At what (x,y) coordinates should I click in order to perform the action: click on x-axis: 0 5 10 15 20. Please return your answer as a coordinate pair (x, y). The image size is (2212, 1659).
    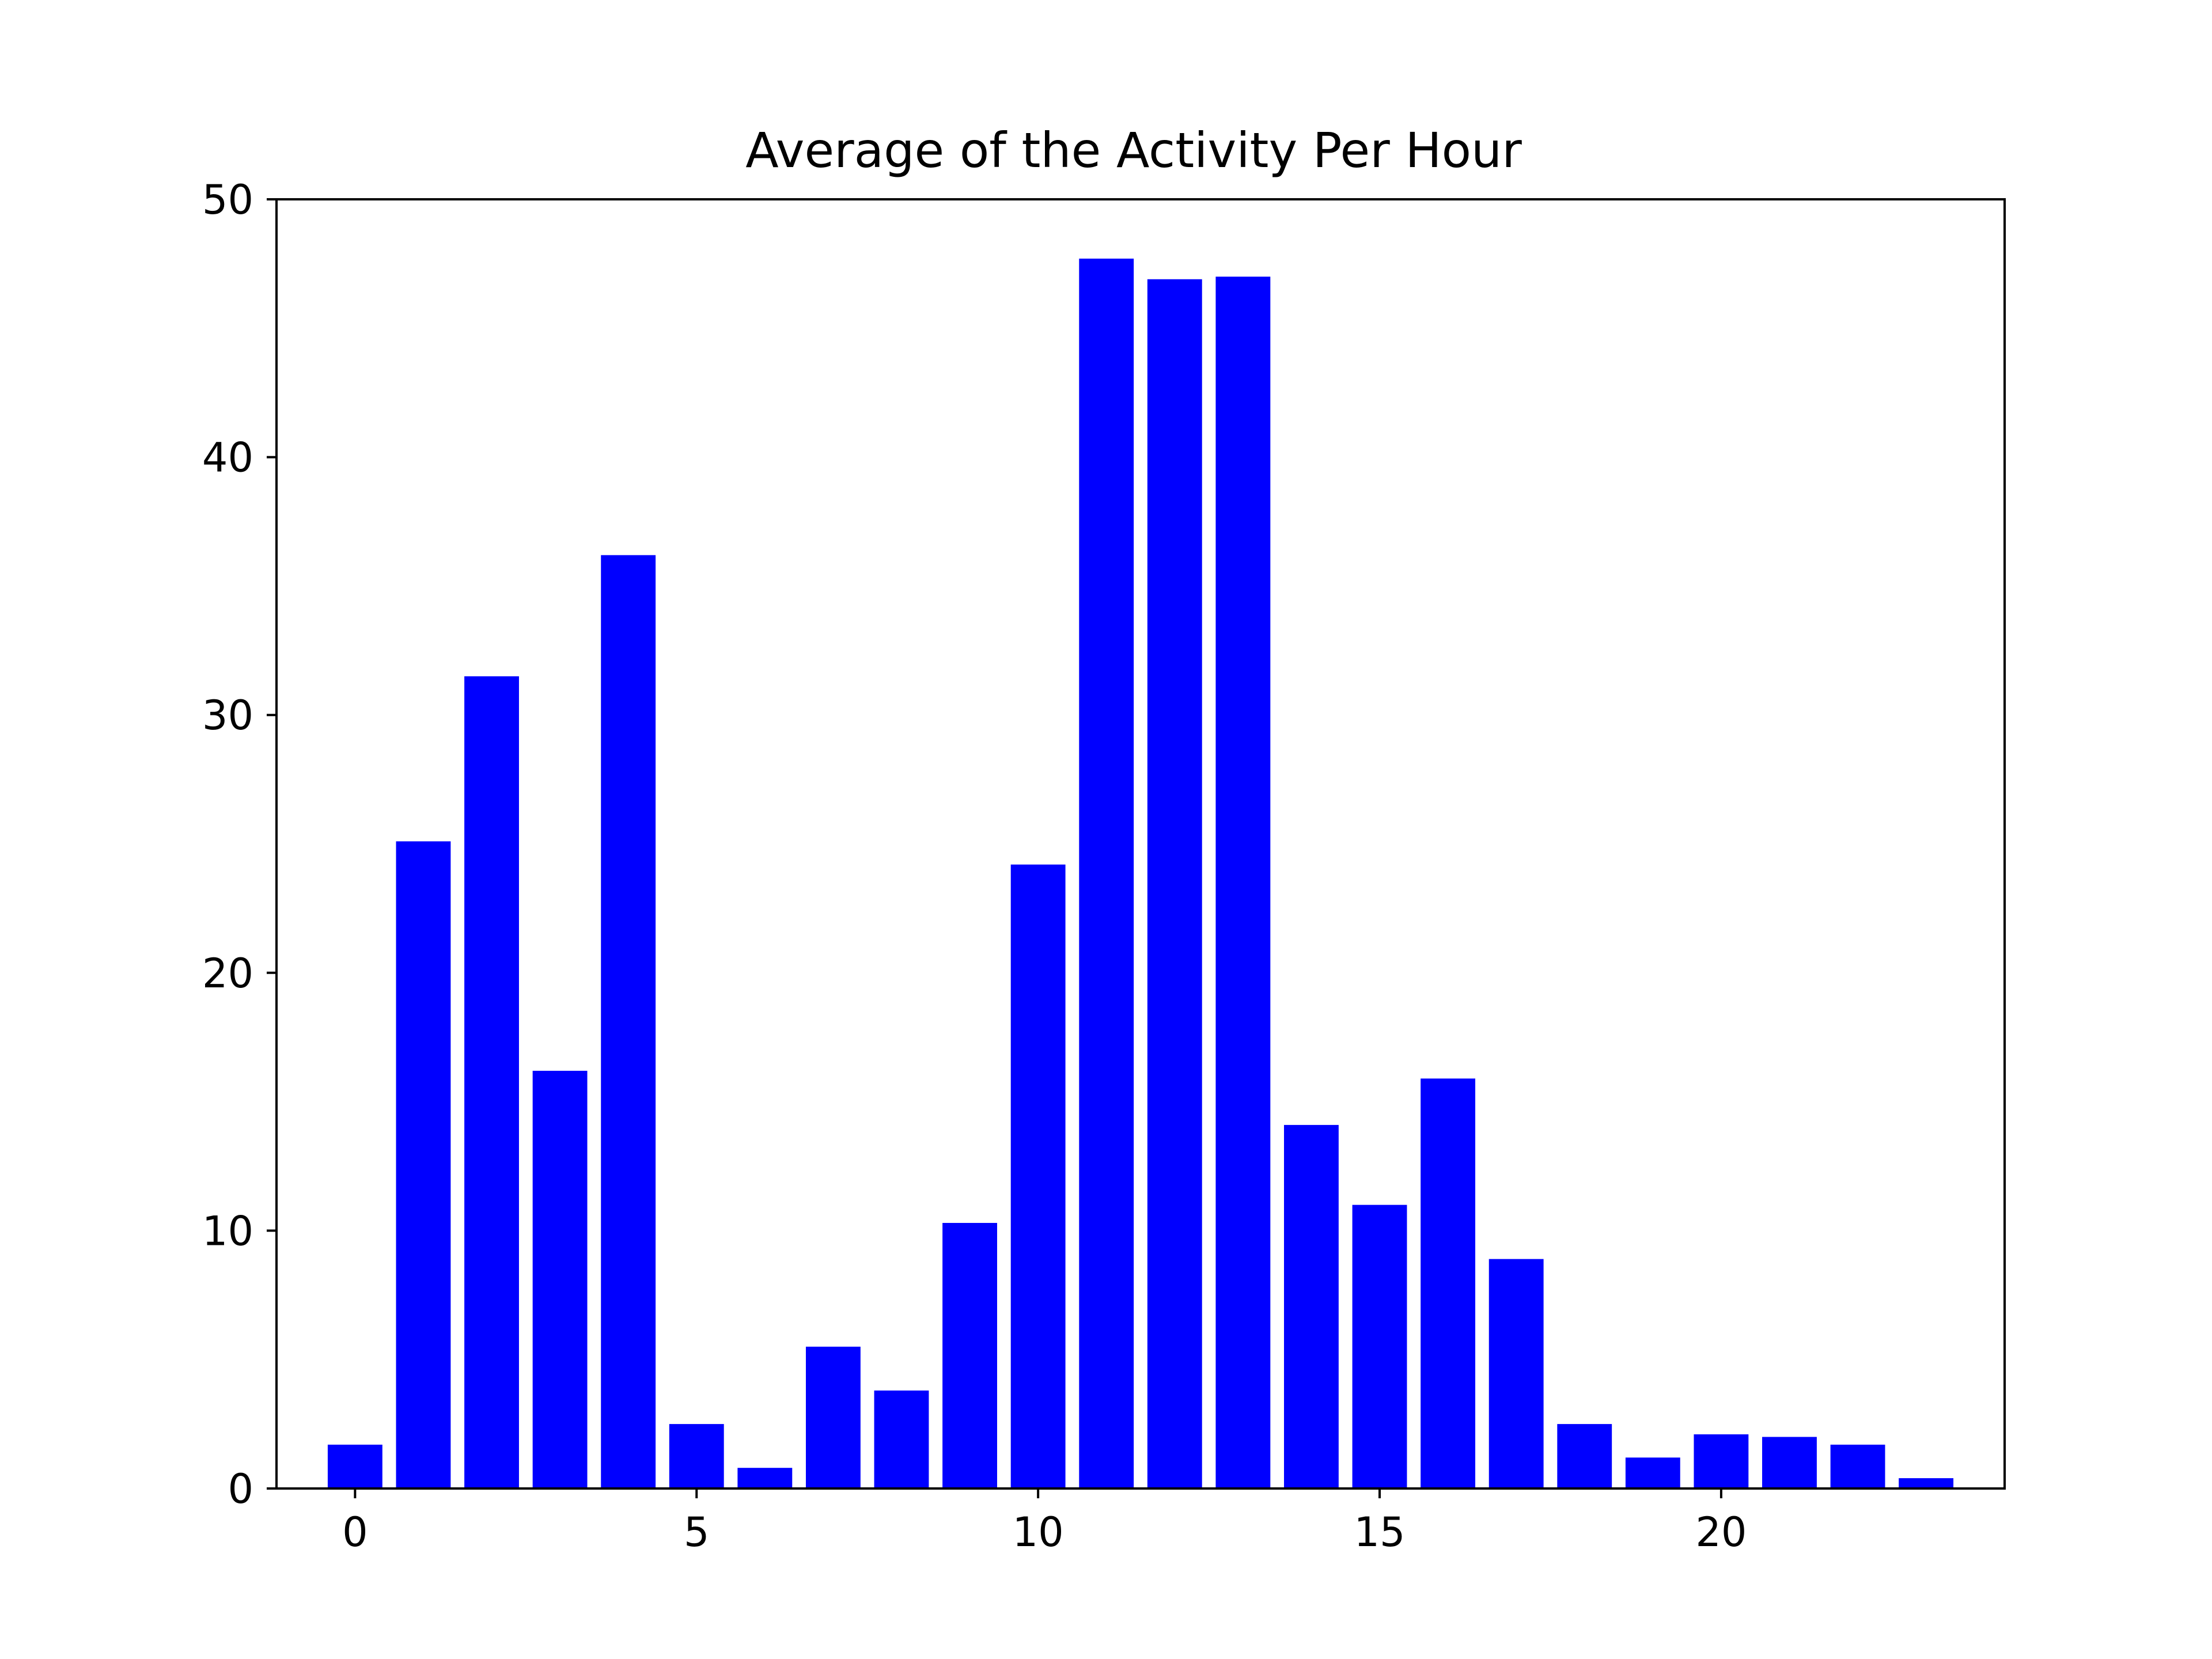
    Looking at the image, I should click on (1044, 1522).